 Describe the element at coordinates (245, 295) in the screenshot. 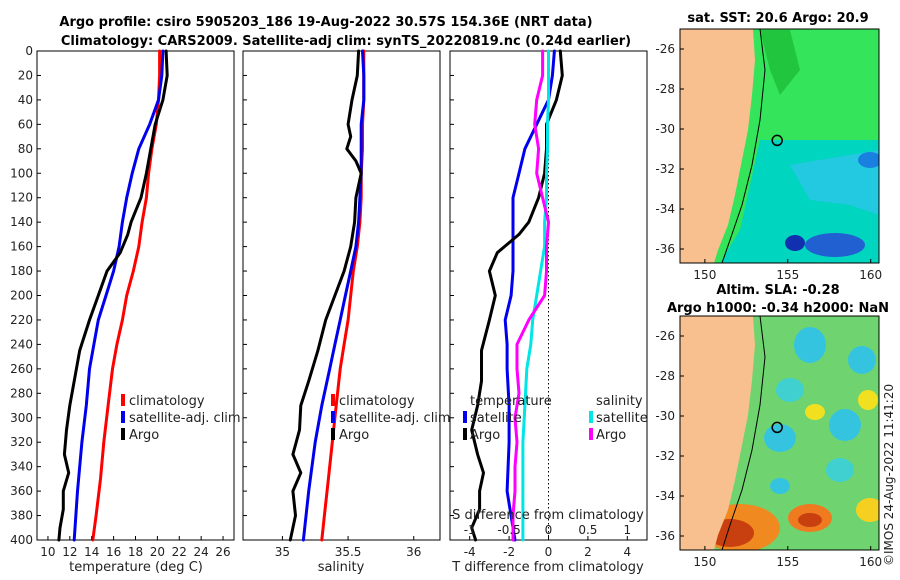

I see `salinity-y-ticks` at that location.